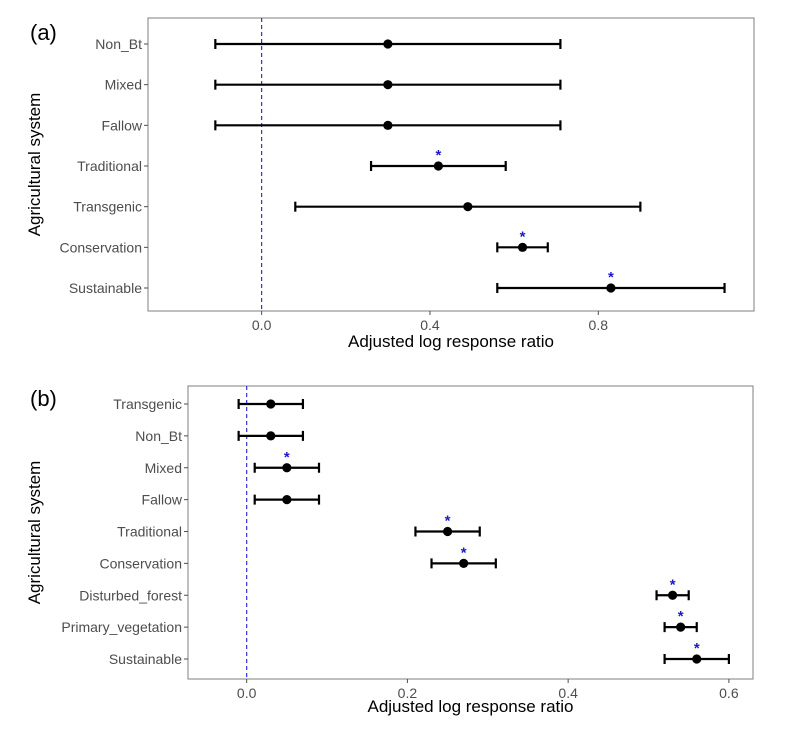 This screenshot has width=791, height=740. I want to click on category-label-1-5: Conservation, so click(141, 563).